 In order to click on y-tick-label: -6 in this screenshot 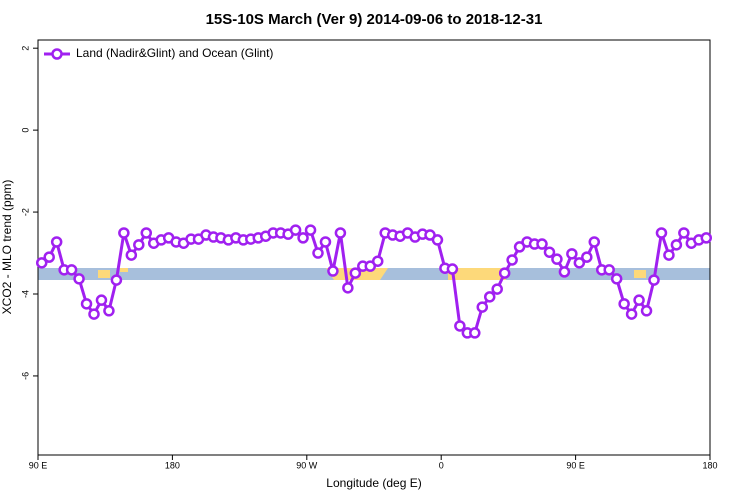, I will do `click(25, 376)`.